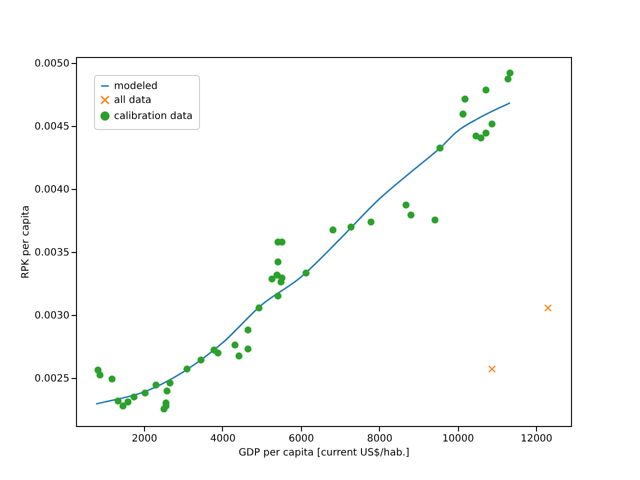  I want to click on x-tick-label: 8000, so click(379, 439).